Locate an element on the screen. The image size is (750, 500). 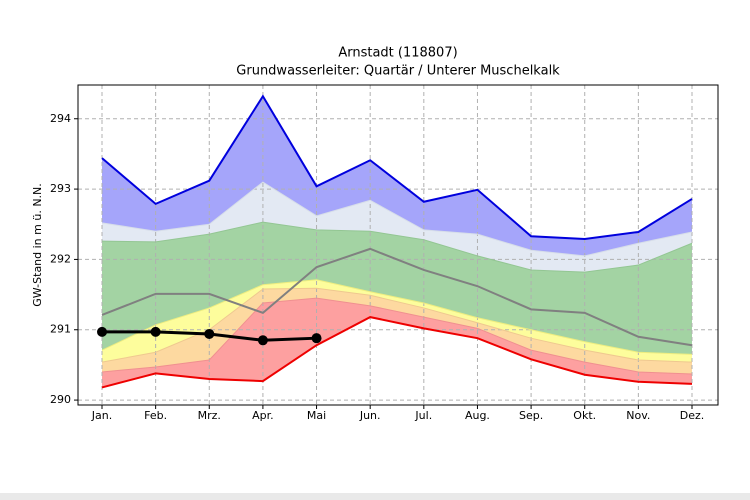
x-tick-label: Feb. is located at coordinates (155, 415).